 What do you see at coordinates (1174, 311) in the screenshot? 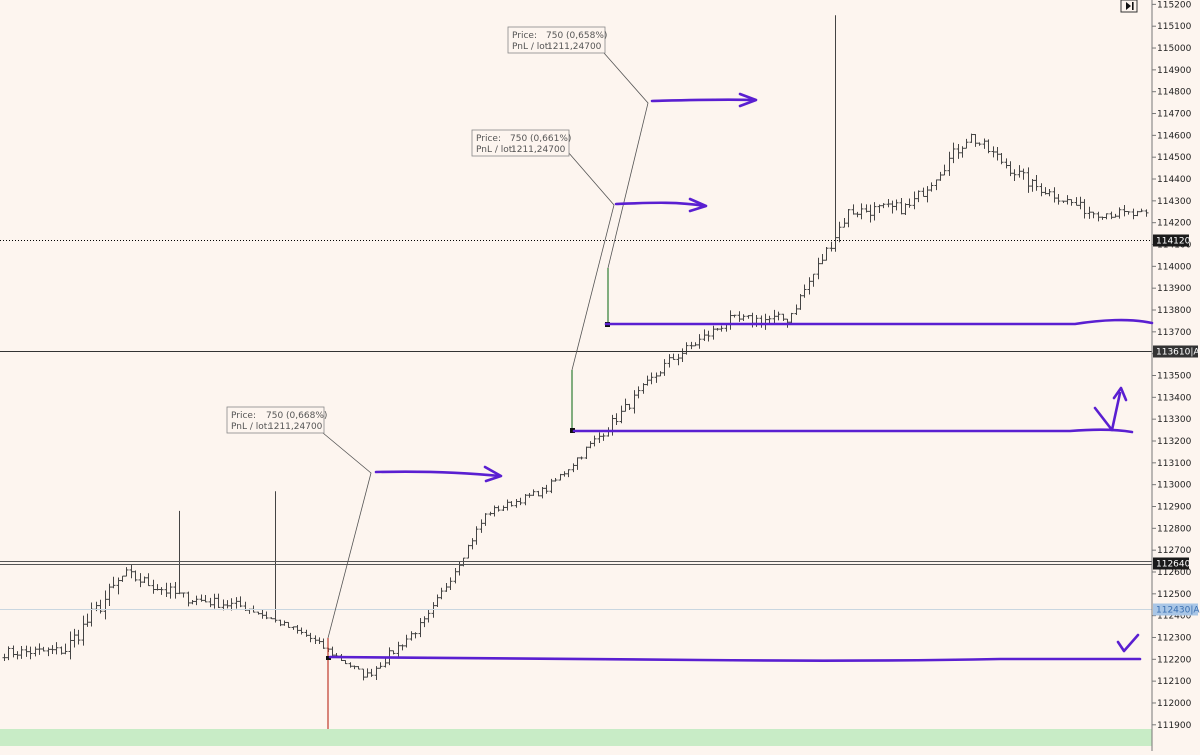
I see `y-tick-label: 113800` at bounding box center [1174, 311].